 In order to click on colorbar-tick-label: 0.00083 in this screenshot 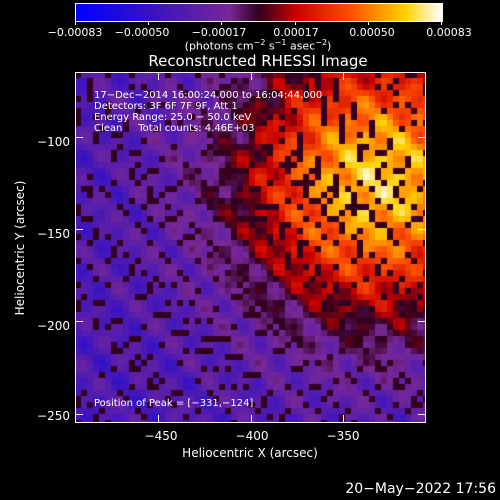, I will do `click(449, 32)`.